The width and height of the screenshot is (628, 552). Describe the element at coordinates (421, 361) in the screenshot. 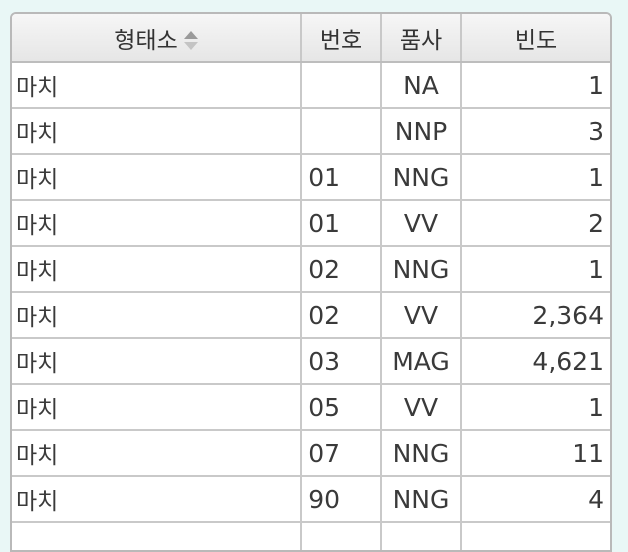

I see `cell-pos: MAG` at that location.